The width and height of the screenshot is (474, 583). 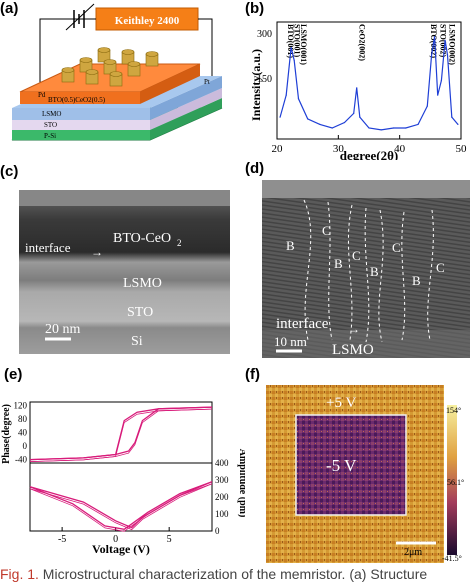 What do you see at coordinates (81, 114) in the screenshot?
I see `layer-lsmo` at bounding box center [81, 114].